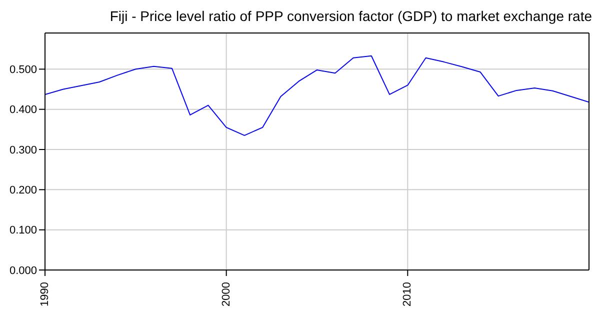  What do you see at coordinates (23, 110) in the screenshot?
I see `y-tick-label: 0.400` at bounding box center [23, 110].